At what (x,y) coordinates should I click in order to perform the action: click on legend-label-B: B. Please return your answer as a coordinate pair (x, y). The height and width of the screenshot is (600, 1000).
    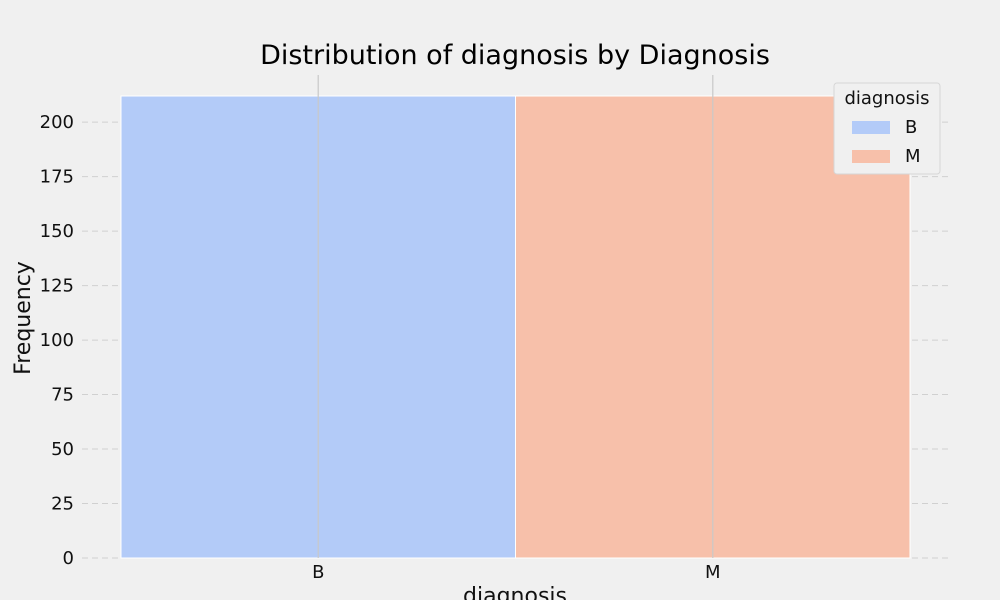
    Looking at the image, I should click on (911, 127).